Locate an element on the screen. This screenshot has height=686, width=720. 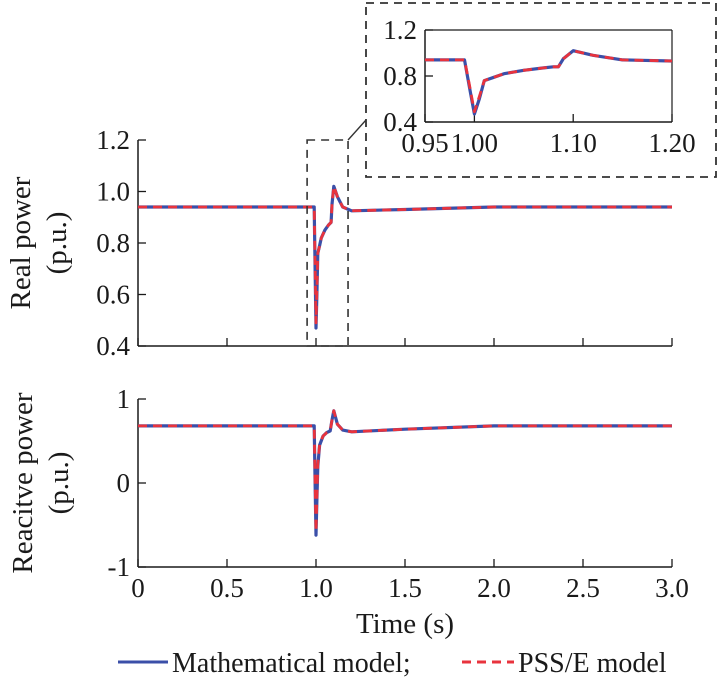
y-tick-label: -1 is located at coordinates (119, 567).